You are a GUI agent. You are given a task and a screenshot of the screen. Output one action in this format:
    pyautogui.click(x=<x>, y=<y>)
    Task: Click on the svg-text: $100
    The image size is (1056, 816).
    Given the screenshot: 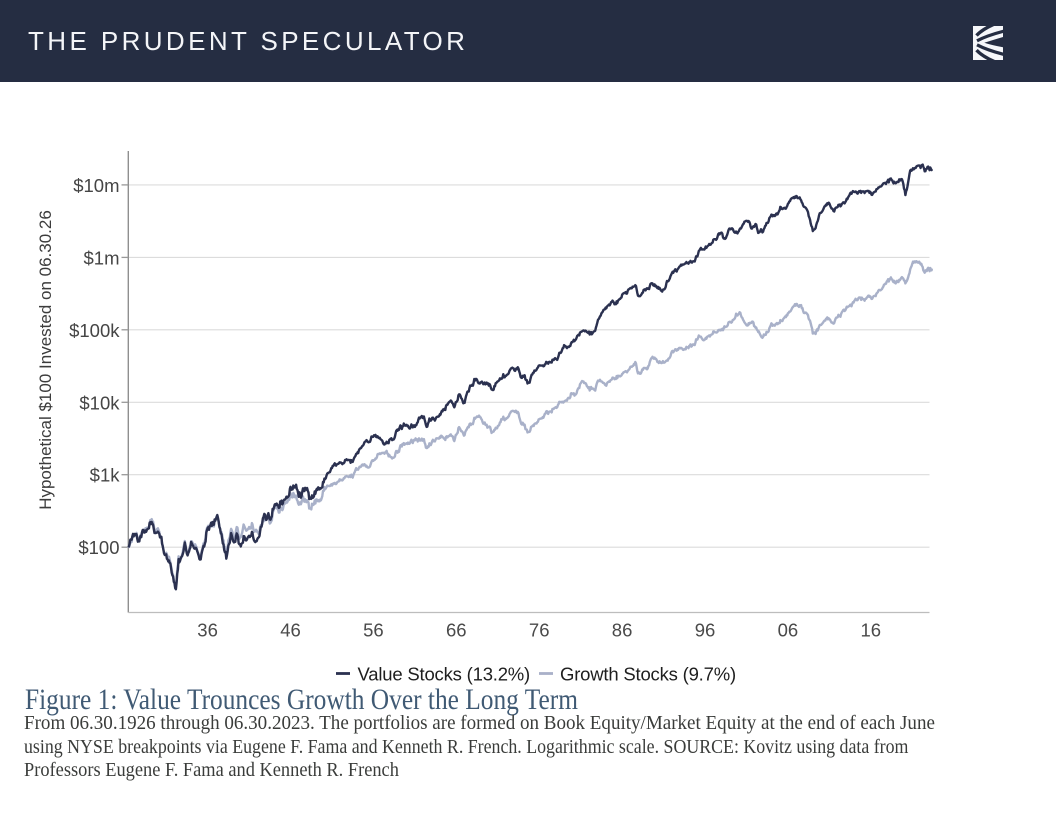 What is the action you would take?
    pyautogui.click(x=98, y=547)
    